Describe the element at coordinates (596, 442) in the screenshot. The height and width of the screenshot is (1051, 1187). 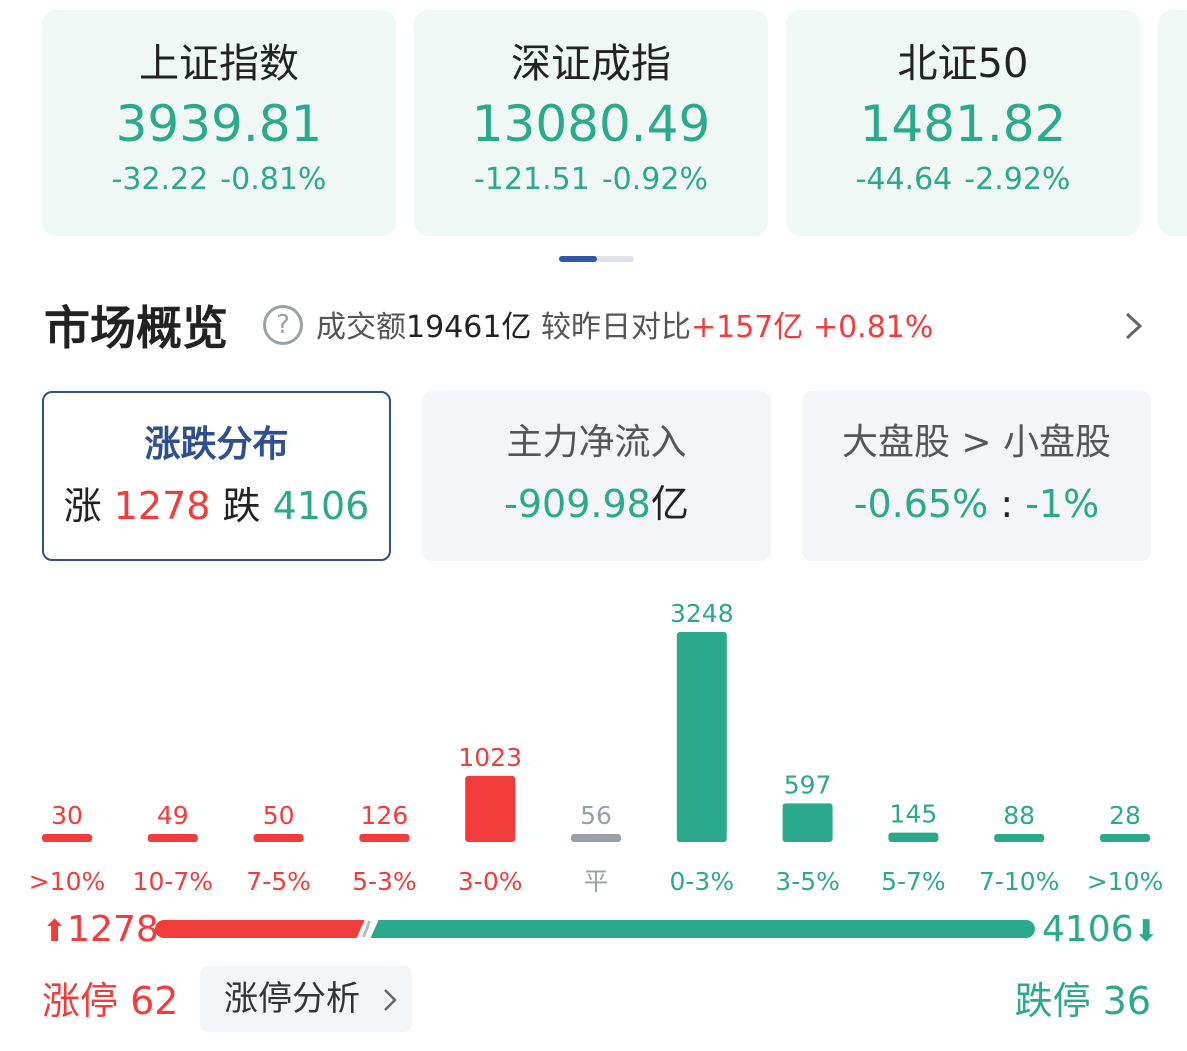
I see `tab-title: 主力净流入` at that location.